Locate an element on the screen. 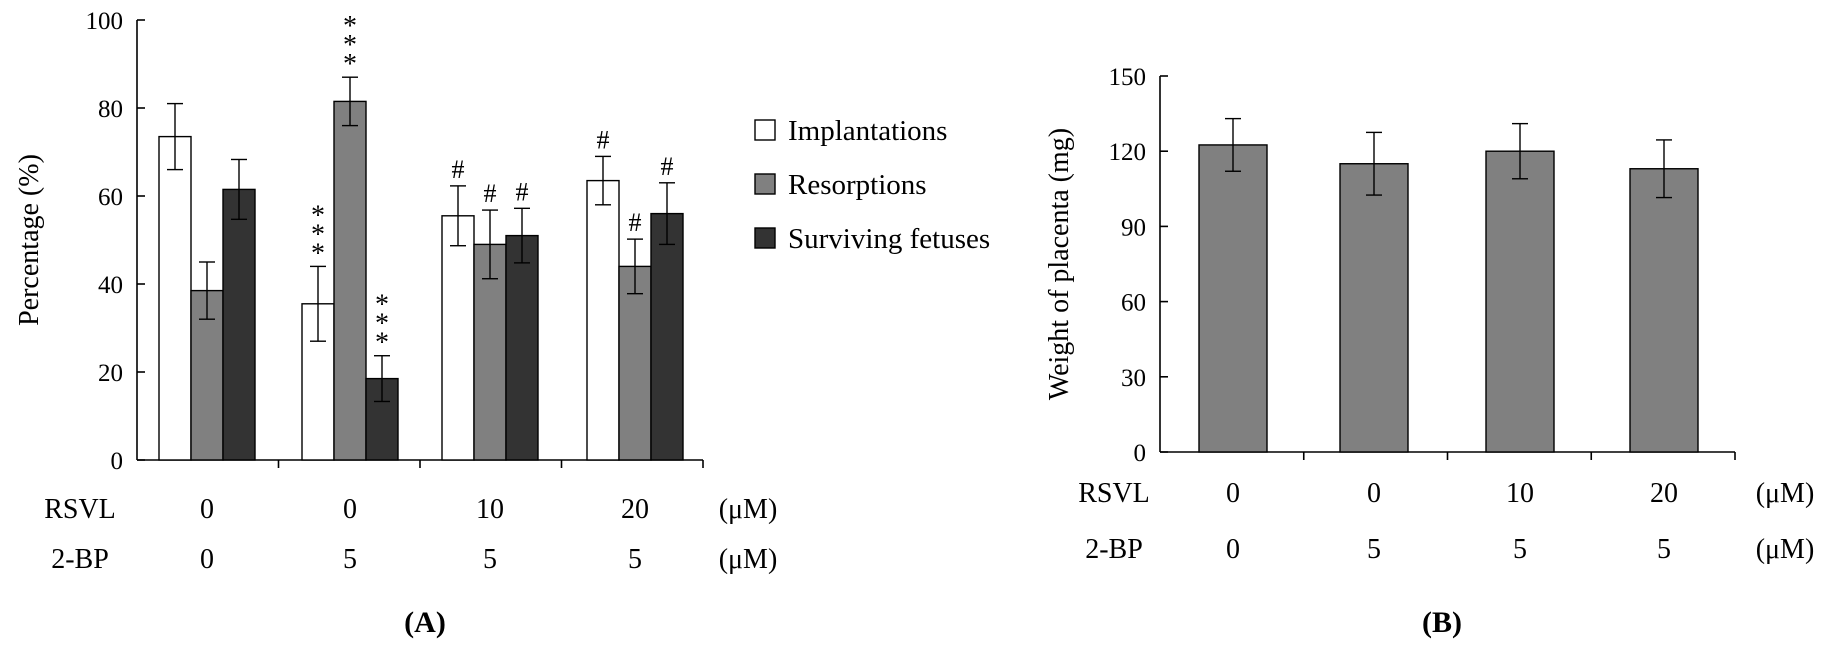 This screenshot has width=1835, height=646. y-axis-label: Percentage (%) is located at coordinates (29, 240).